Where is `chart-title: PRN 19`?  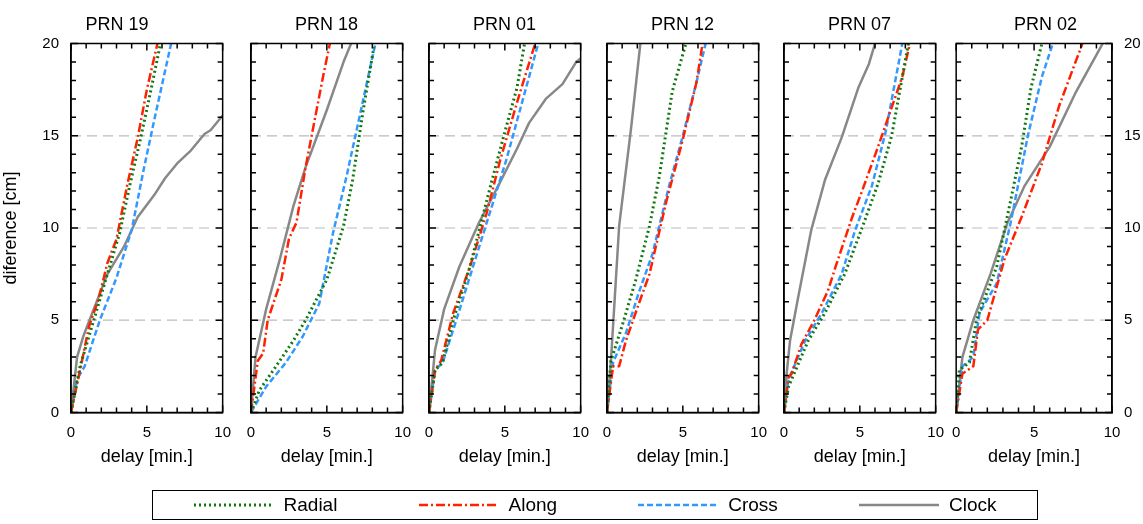 chart-title: PRN 19 is located at coordinates (117, 23).